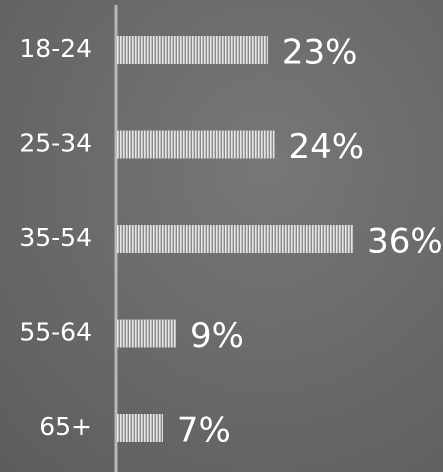  I want to click on category-label: 18-24, so click(55, 48).